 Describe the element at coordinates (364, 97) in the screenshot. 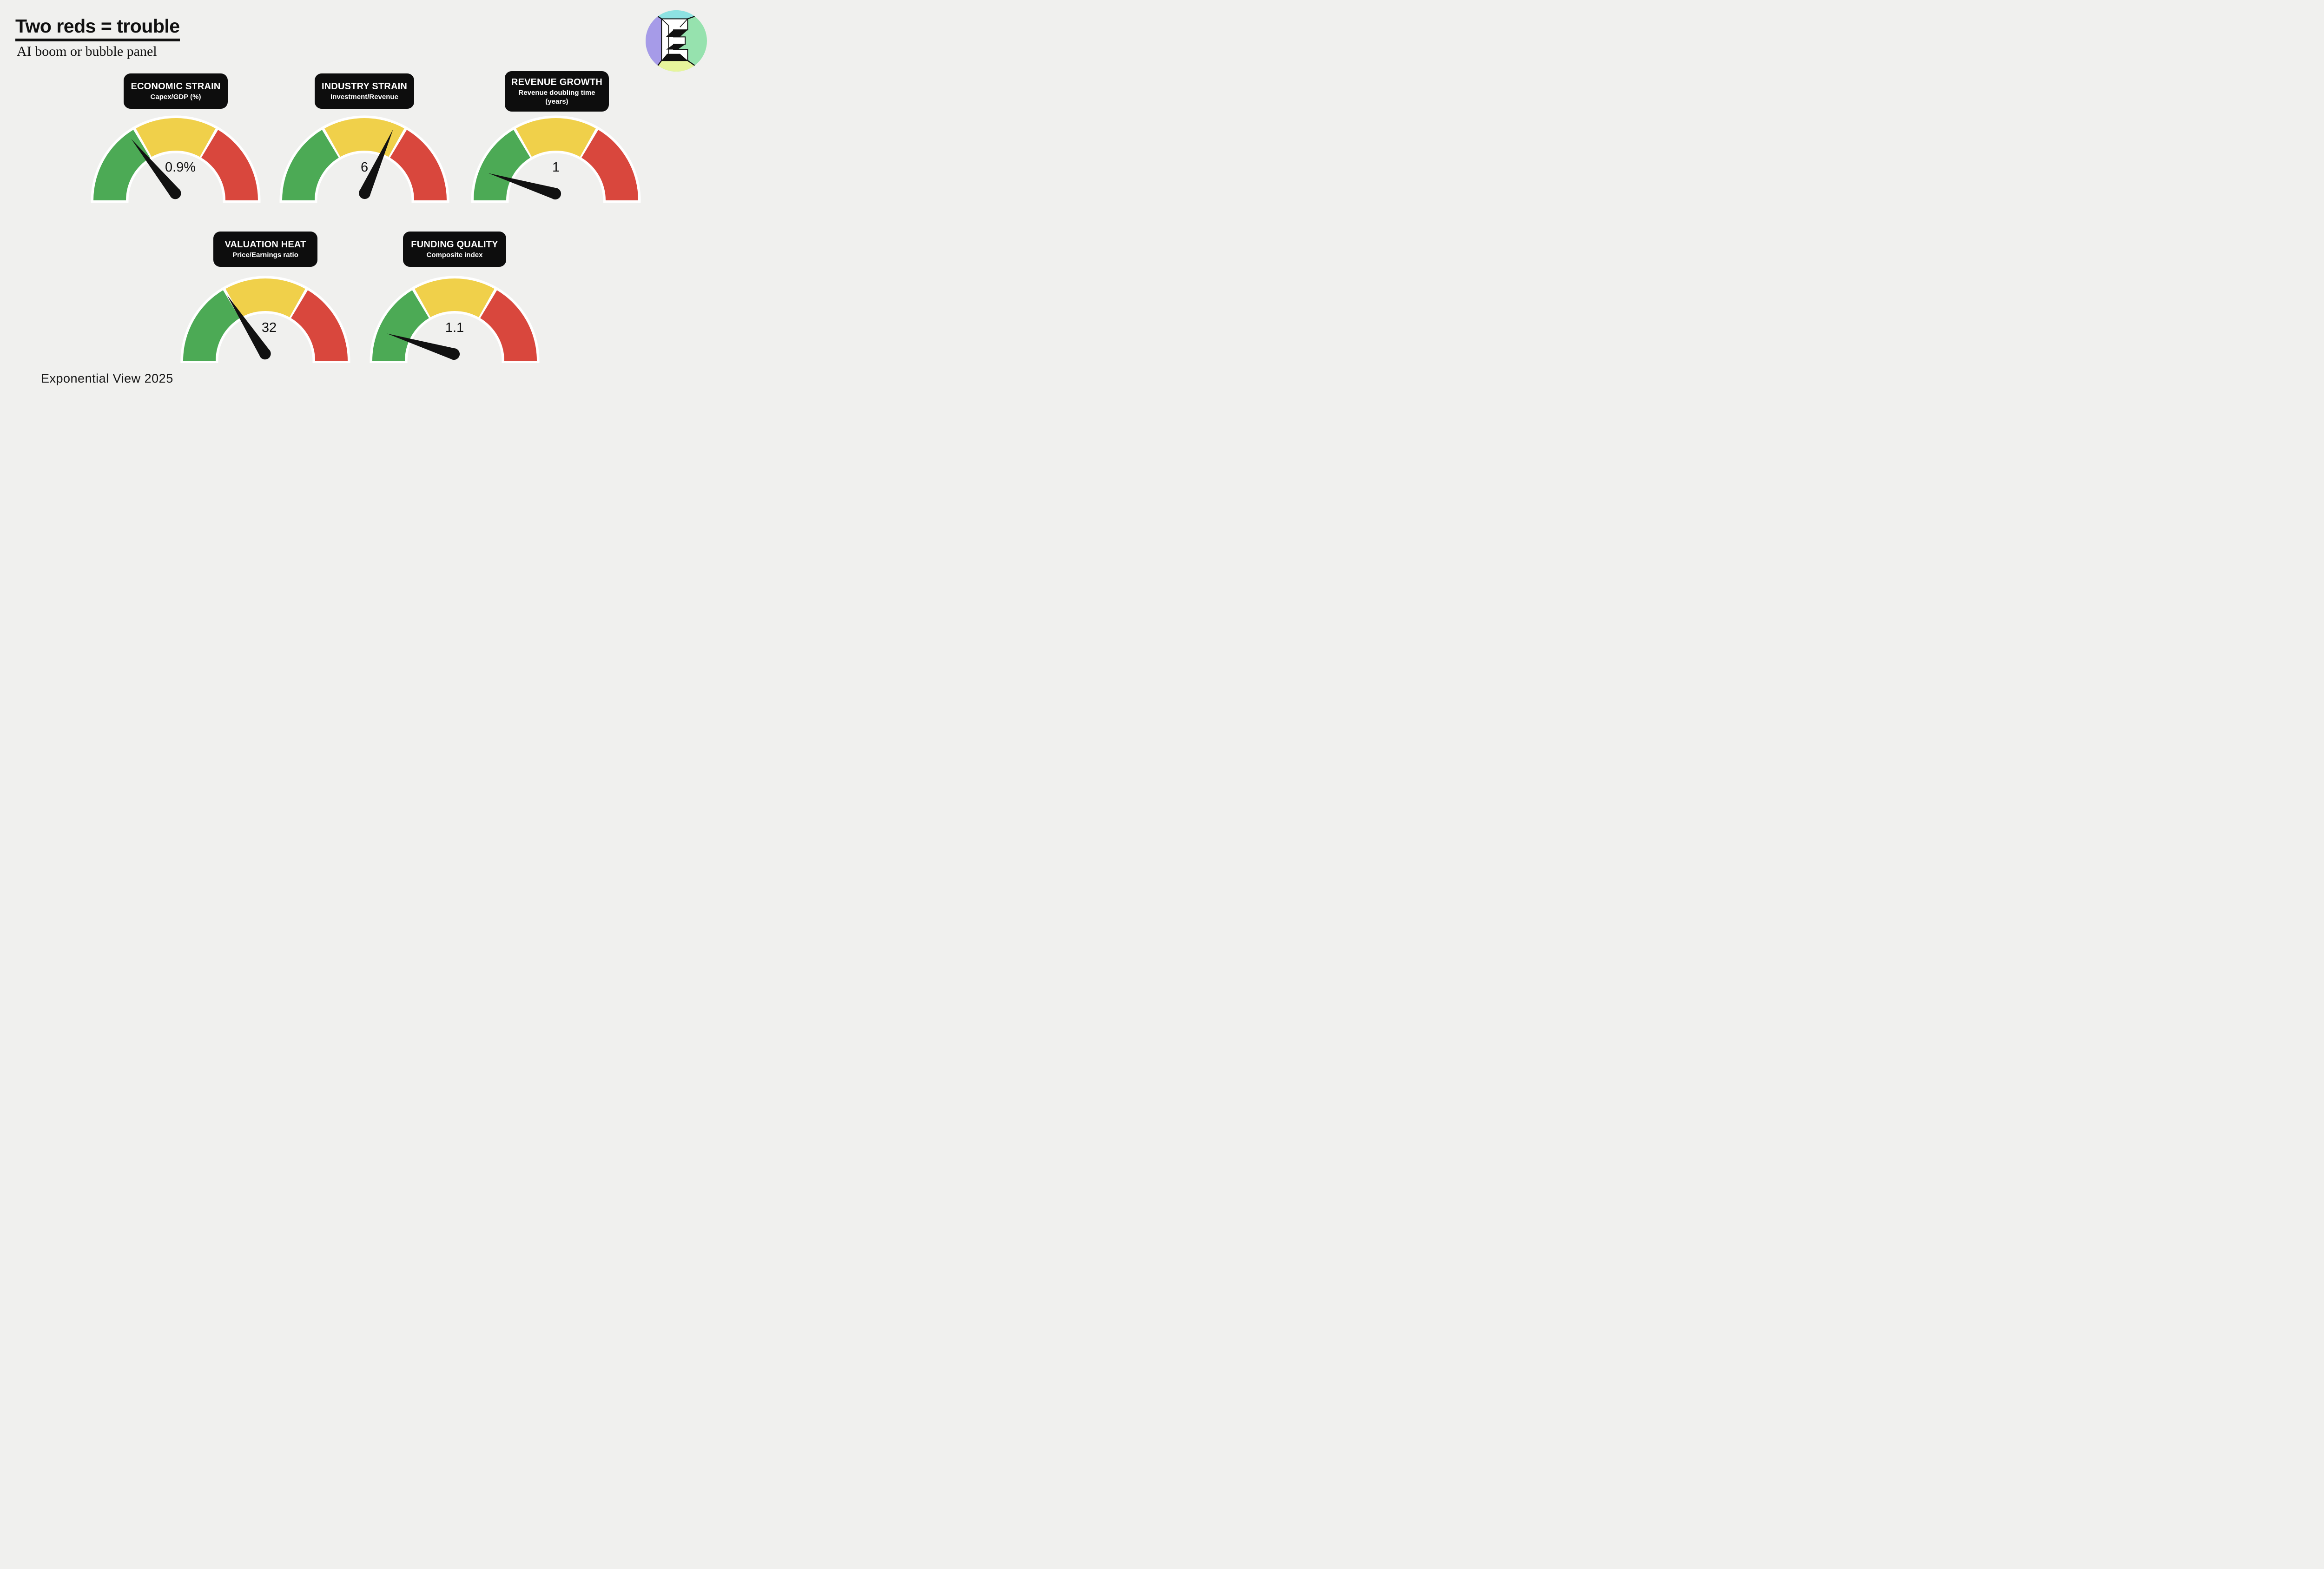

I see `gauge-subtitle: Investment/Revenue` at that location.